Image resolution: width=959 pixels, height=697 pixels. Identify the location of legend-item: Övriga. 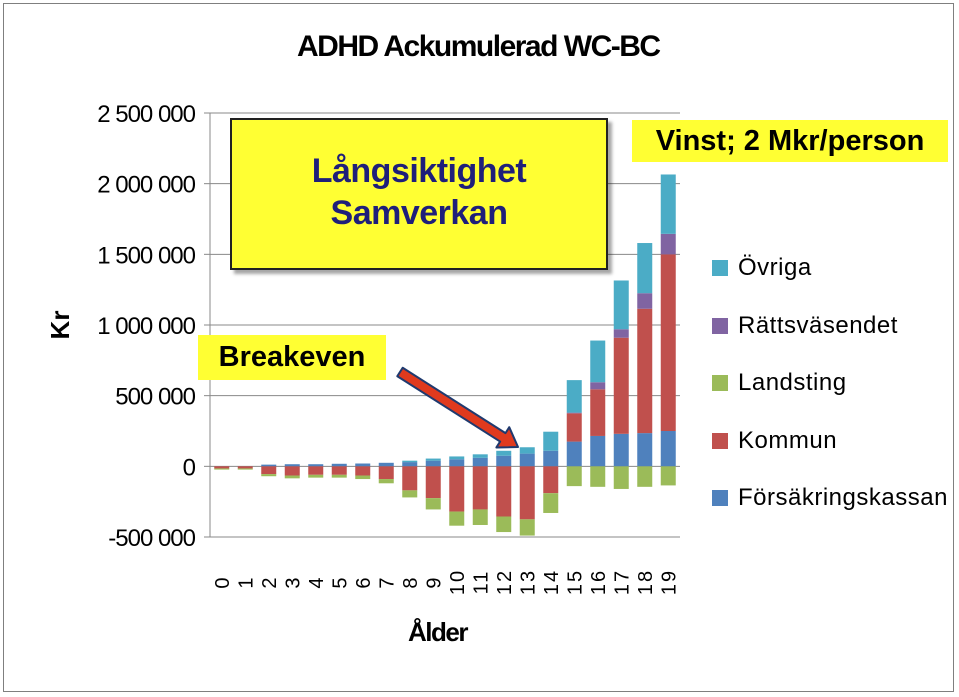
(762, 268).